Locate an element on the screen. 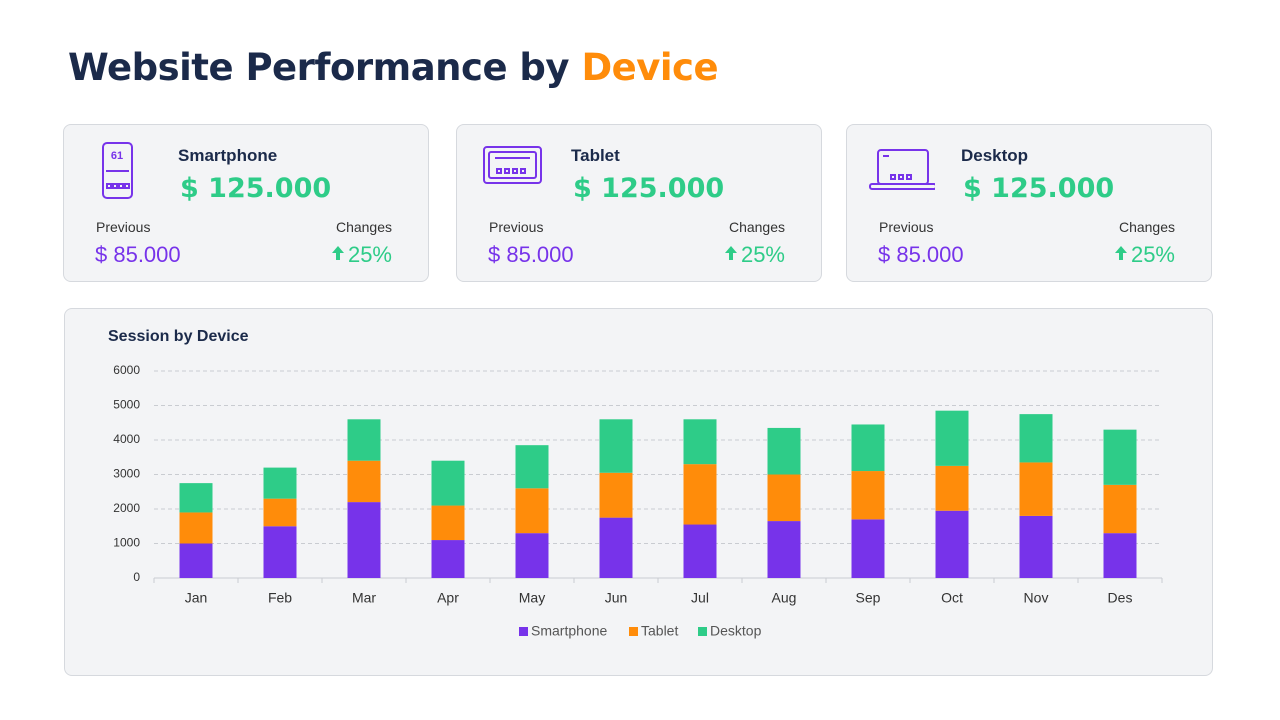  smartphone-icon: 61 is located at coordinates (117, 170).